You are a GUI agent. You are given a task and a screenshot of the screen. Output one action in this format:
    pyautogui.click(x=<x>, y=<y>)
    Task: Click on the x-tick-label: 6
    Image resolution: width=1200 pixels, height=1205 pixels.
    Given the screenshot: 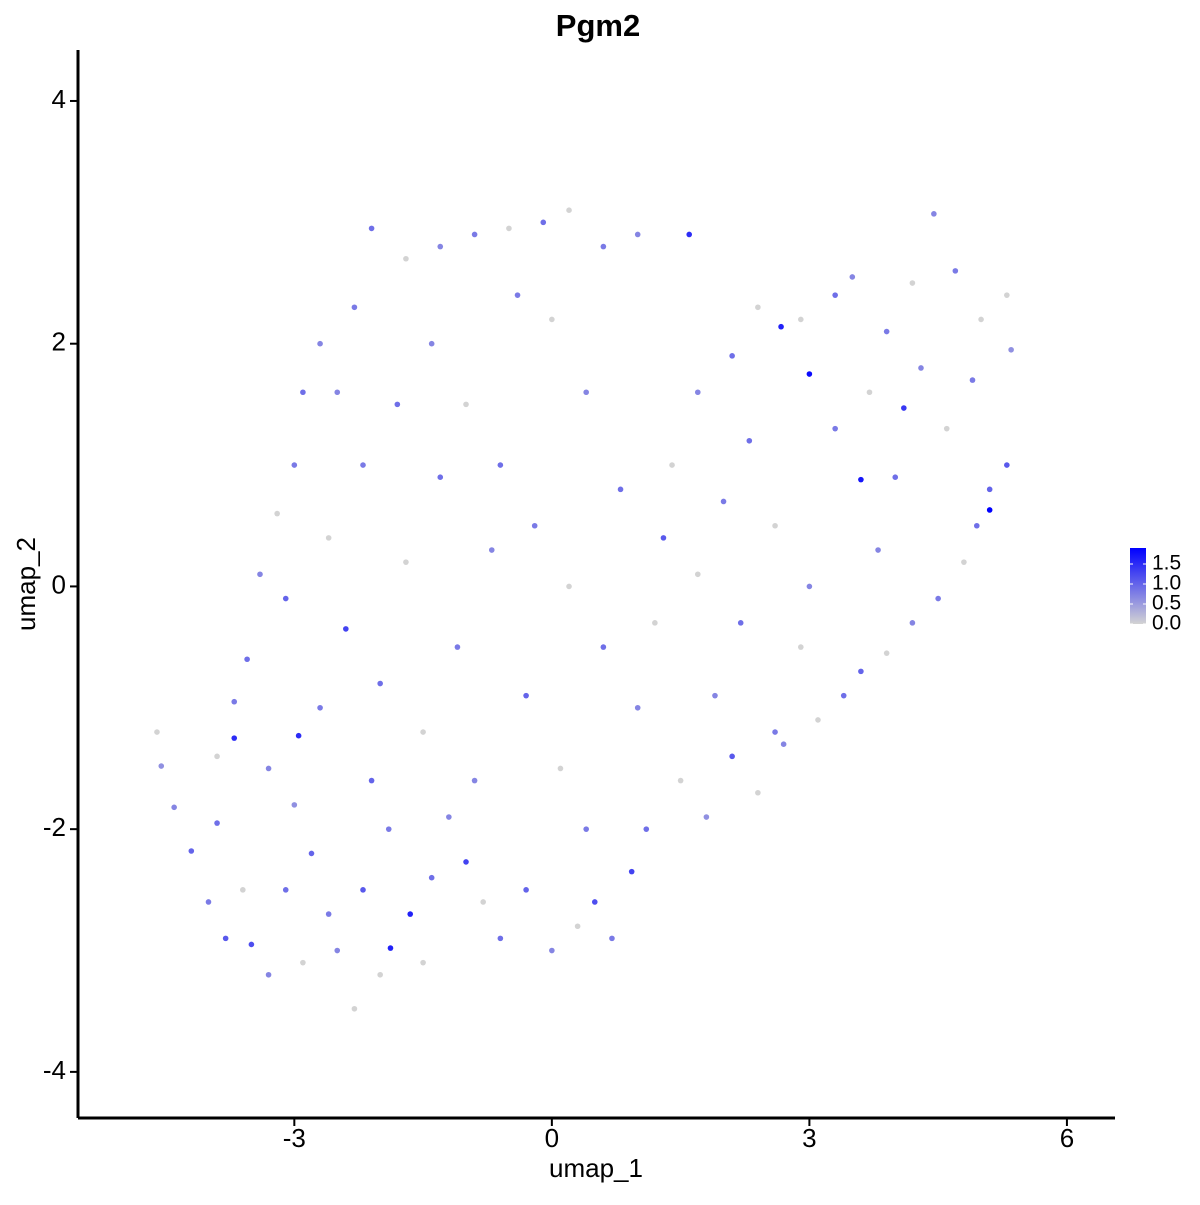 What is the action you would take?
    pyautogui.click(x=1067, y=1138)
    